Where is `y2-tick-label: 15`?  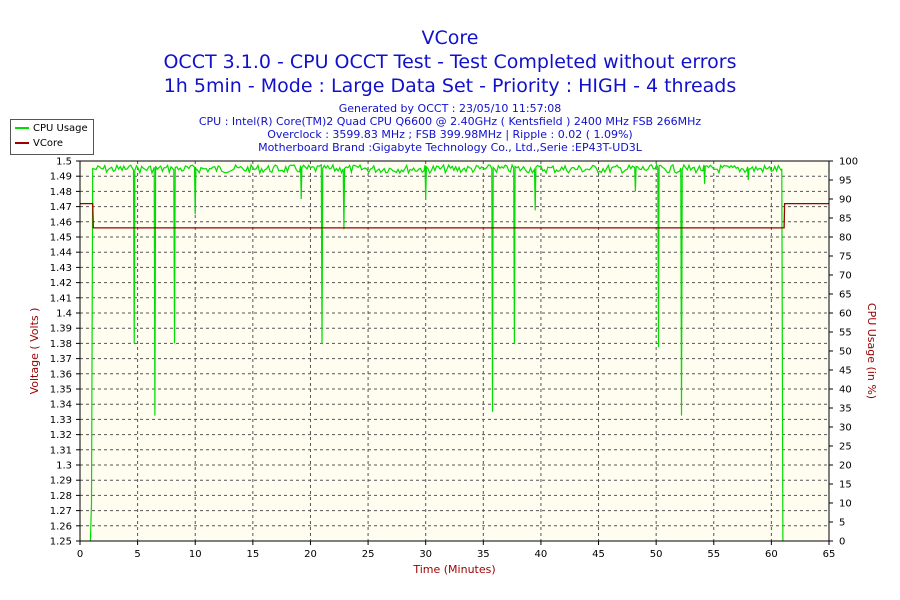 y2-tick-label: 15 is located at coordinates (845, 485).